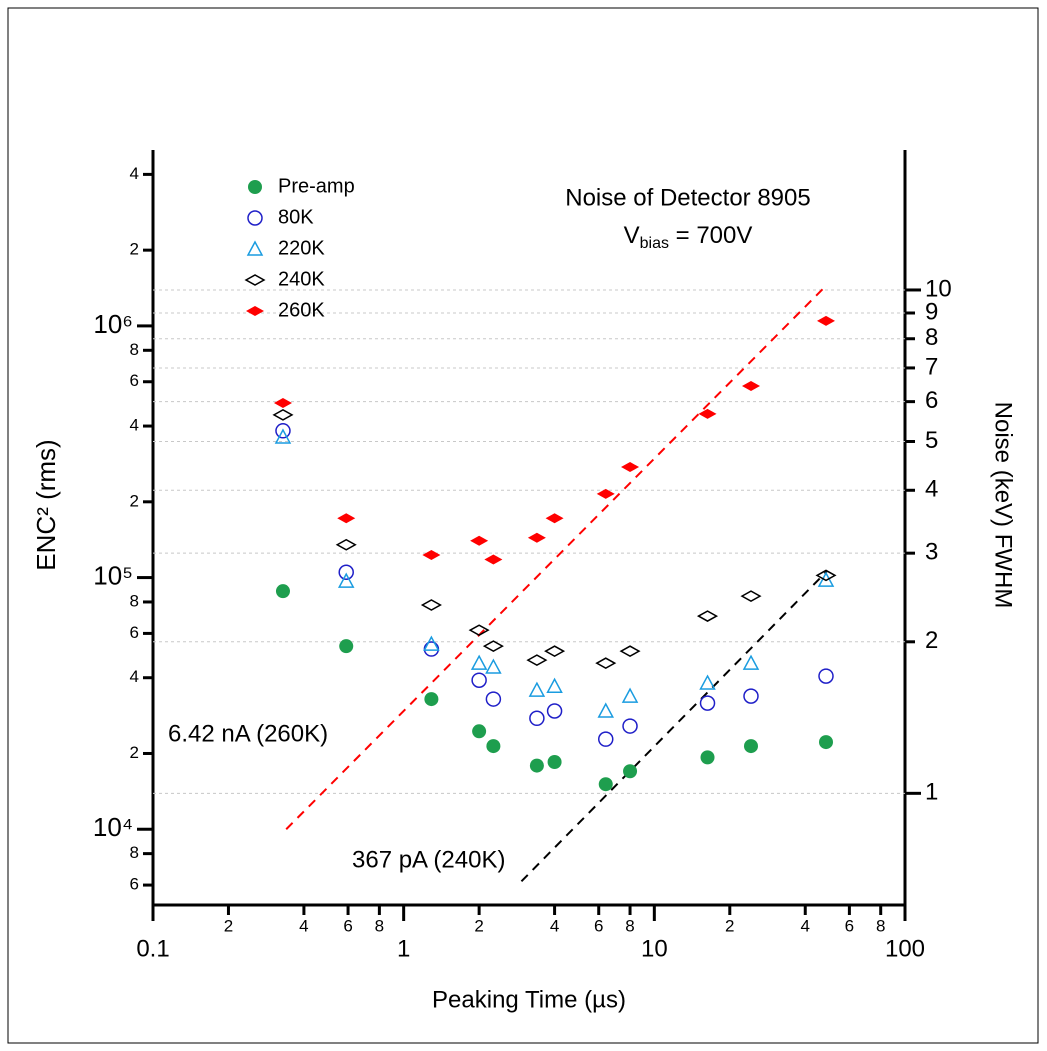  What do you see at coordinates (931, 440) in the screenshot?
I see `y2-tick-label: 5` at bounding box center [931, 440].